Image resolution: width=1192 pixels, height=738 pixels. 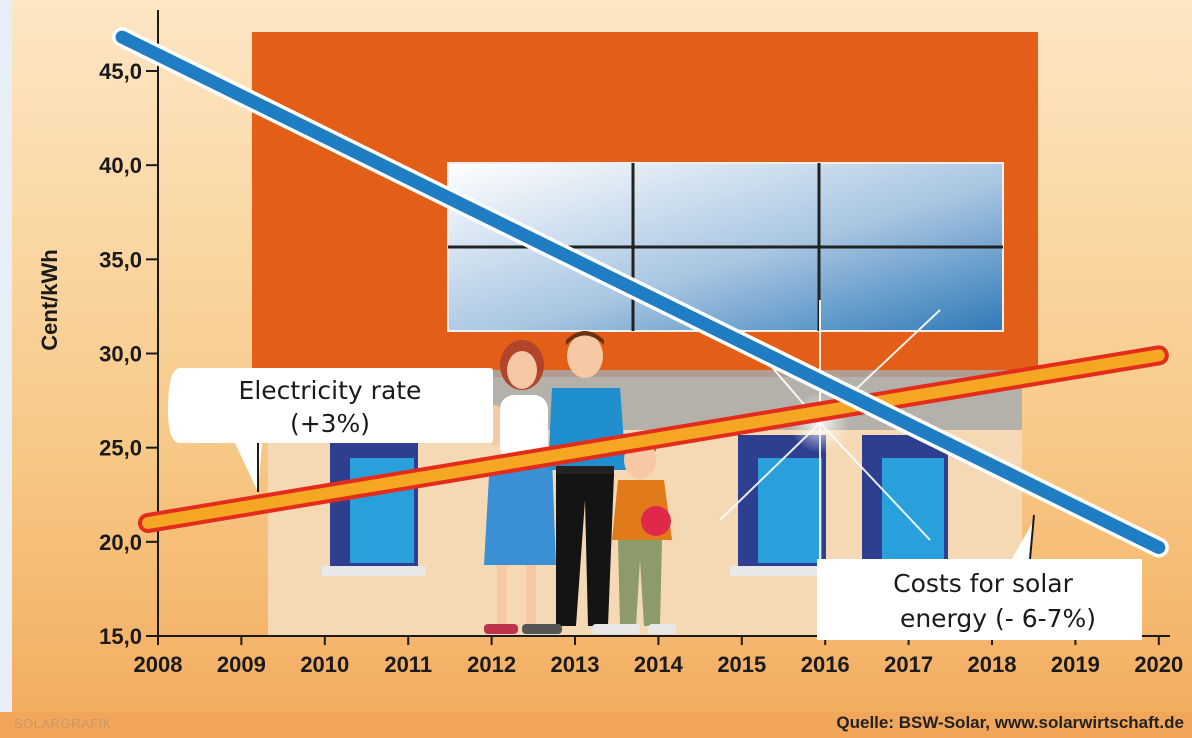 I want to click on solar-callout-line-1: Costs for solar, so click(x=983, y=583).